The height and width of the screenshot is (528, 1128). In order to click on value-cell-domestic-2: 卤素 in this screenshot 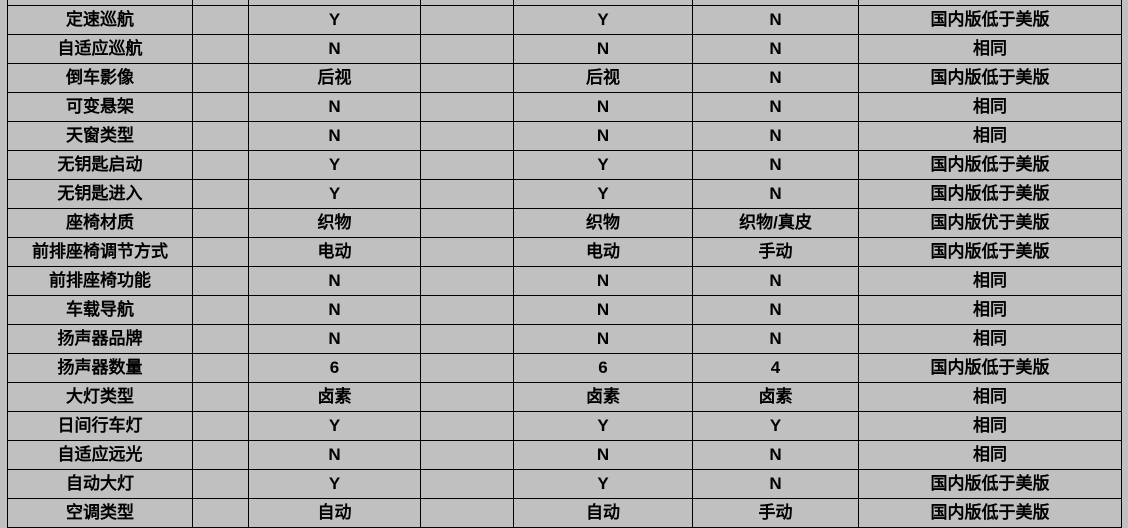, I will do `click(603, 397)`.